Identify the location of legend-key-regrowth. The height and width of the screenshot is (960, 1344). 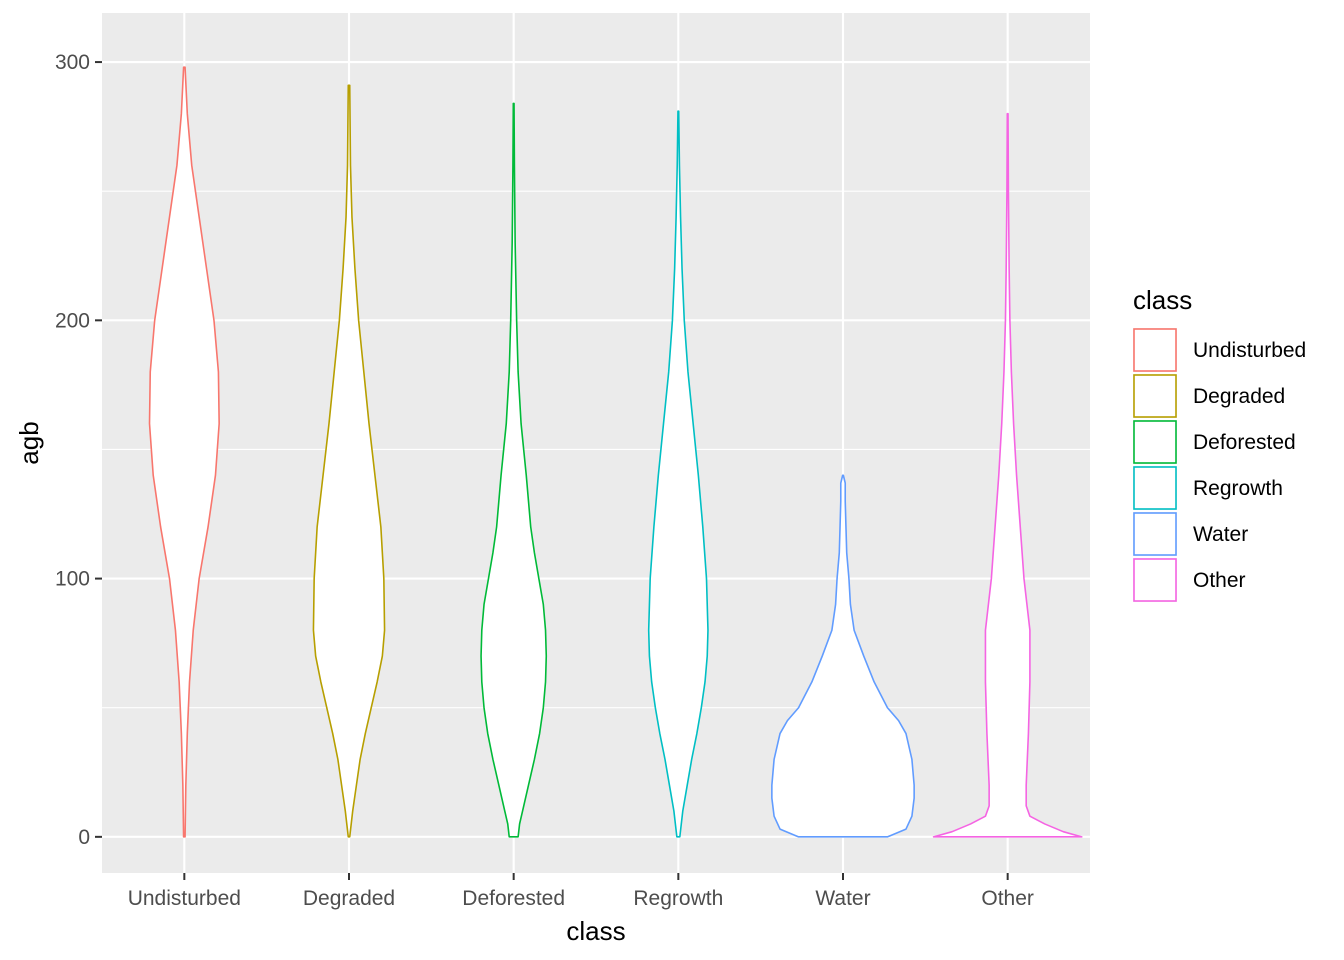
(1155, 488).